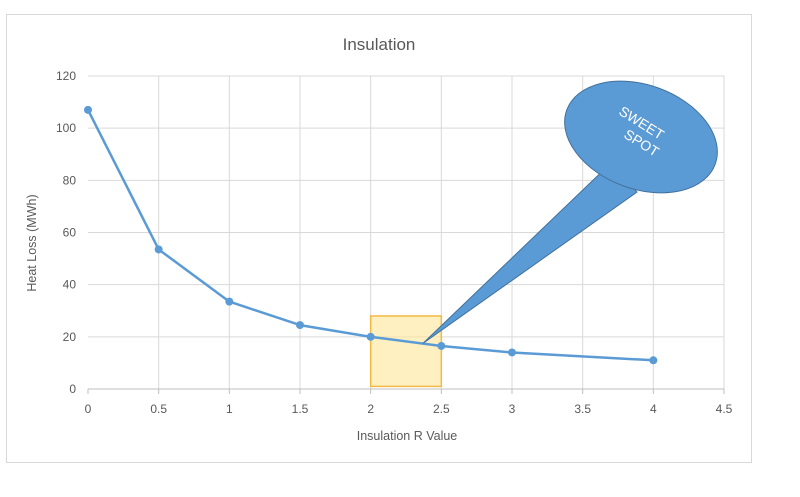  What do you see at coordinates (72, 389) in the screenshot?
I see `y-tick-label: 0` at bounding box center [72, 389].